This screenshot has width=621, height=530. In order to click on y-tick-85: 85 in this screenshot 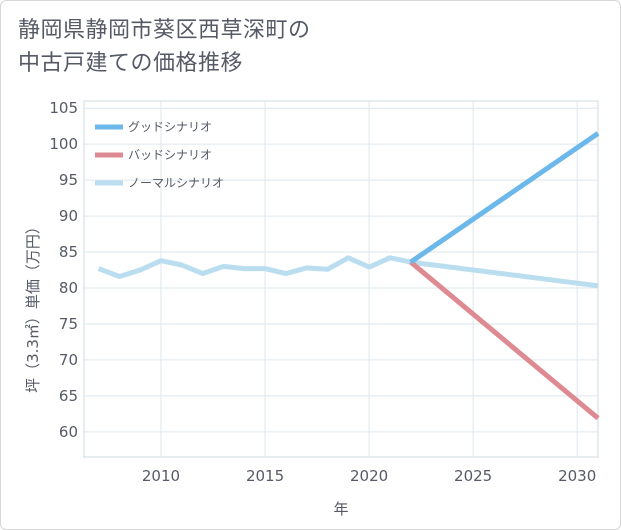, I will do `click(68, 252)`.